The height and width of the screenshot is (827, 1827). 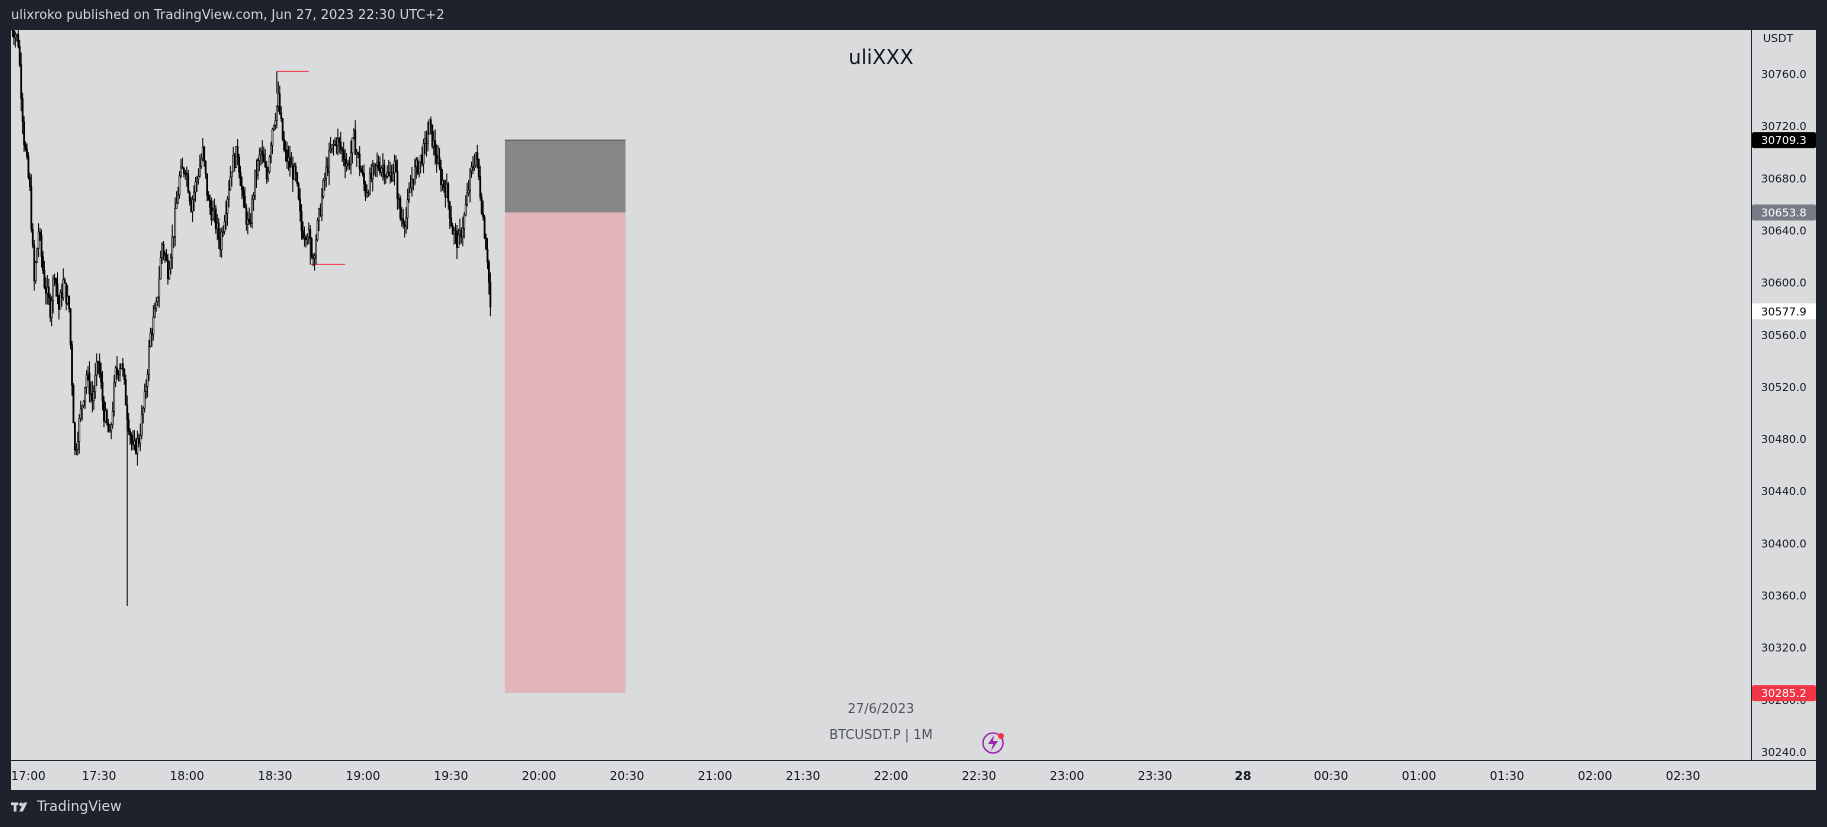 I want to click on y-tick-label: 30360.0, so click(x=1784, y=596).